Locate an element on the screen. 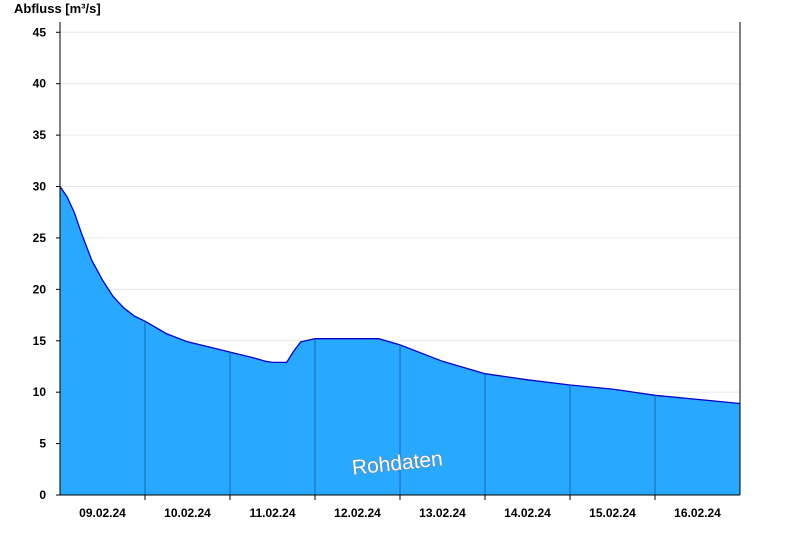  y-tick-label: 35 is located at coordinates (40, 135).